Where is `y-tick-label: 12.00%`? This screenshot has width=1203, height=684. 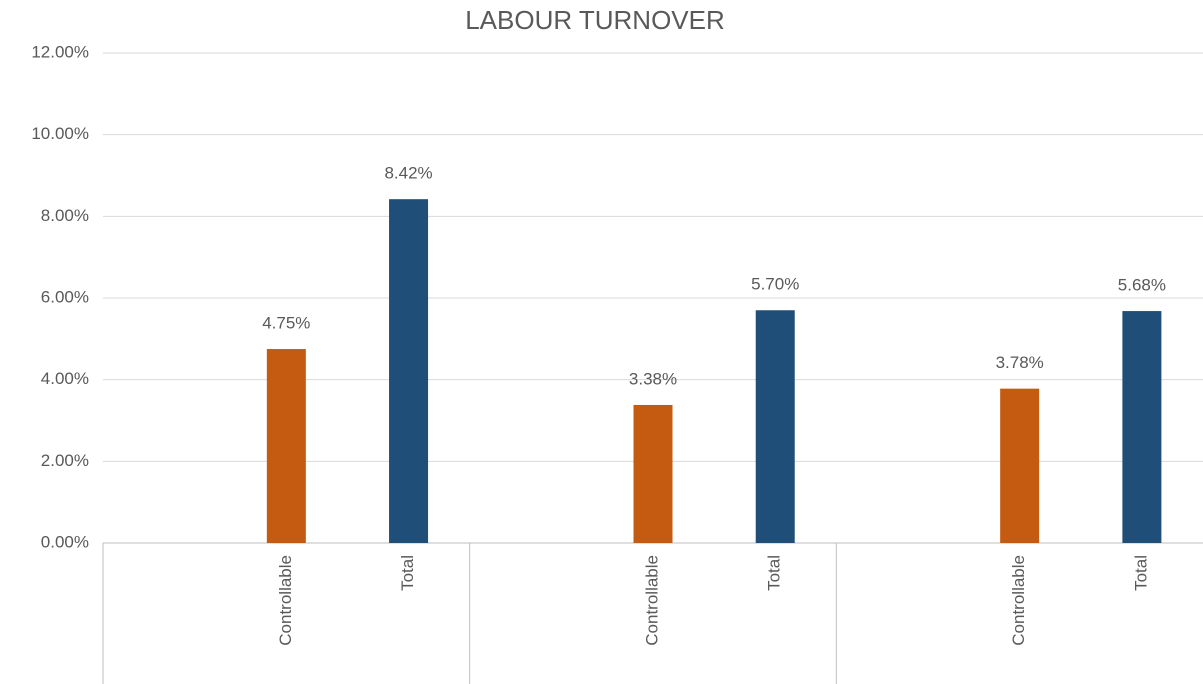
y-tick-label: 12.00% is located at coordinates (60, 51).